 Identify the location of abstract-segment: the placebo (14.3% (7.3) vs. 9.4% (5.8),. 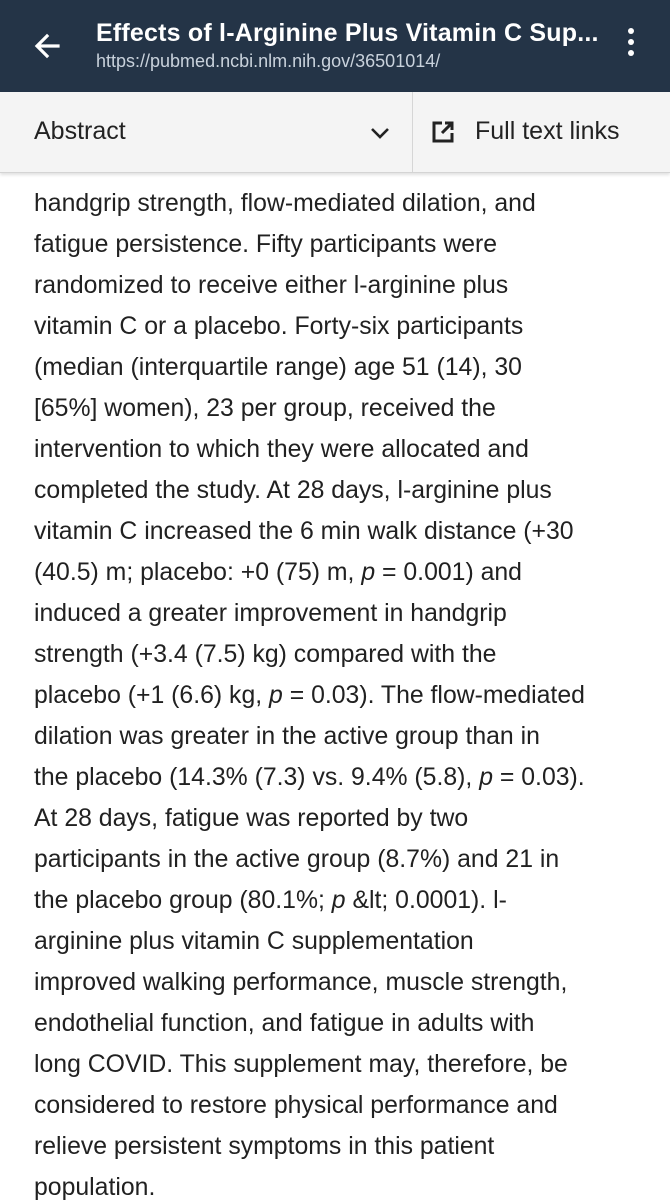
(257, 777).